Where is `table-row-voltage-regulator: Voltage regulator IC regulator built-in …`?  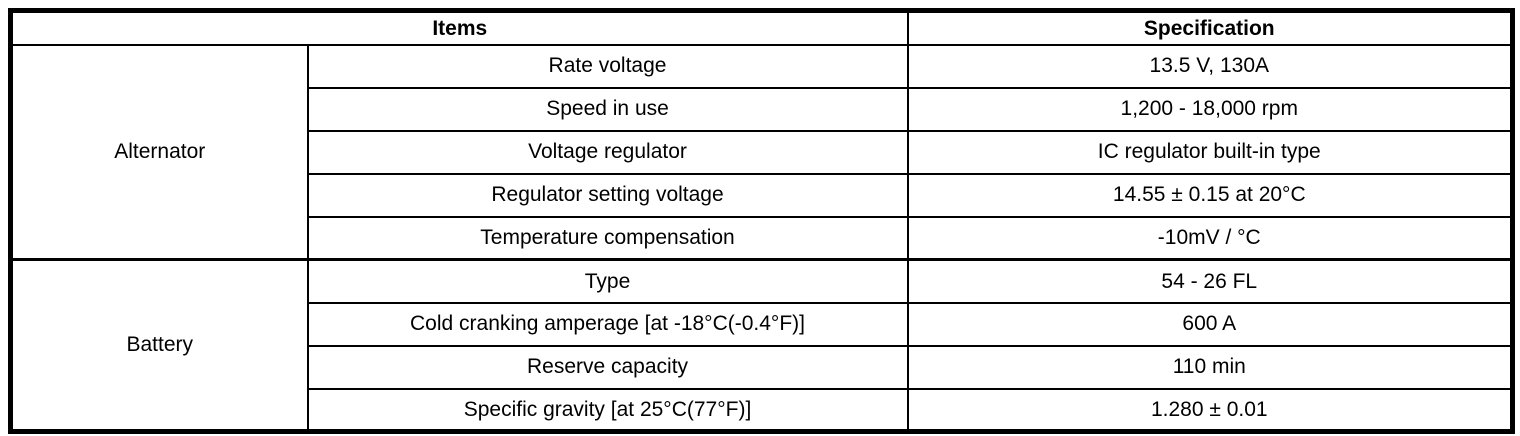
table-row-voltage-regulator: Voltage regulator IC regulator built-in … is located at coordinates (762, 152).